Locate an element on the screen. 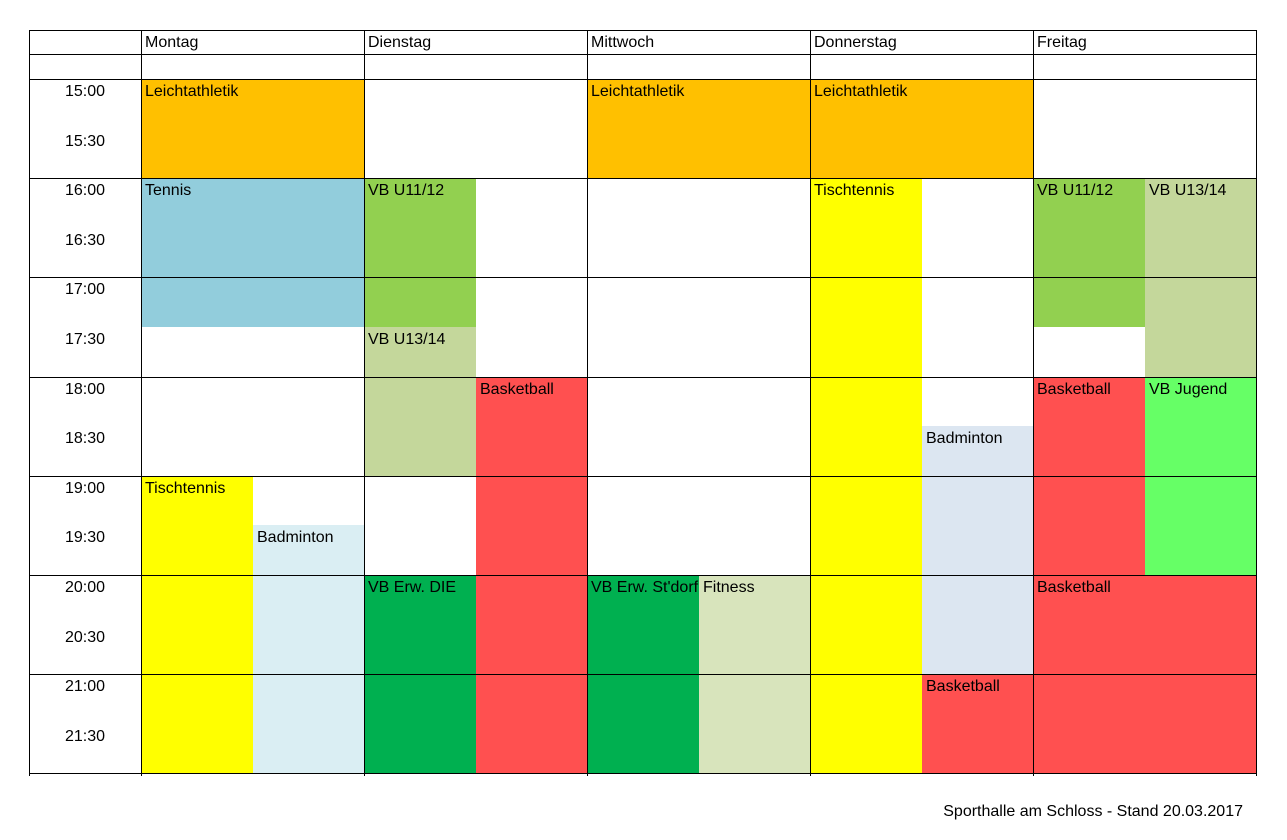 This screenshot has width=1287, height=840. event-label: VB Erw. DIE is located at coordinates (412, 587).